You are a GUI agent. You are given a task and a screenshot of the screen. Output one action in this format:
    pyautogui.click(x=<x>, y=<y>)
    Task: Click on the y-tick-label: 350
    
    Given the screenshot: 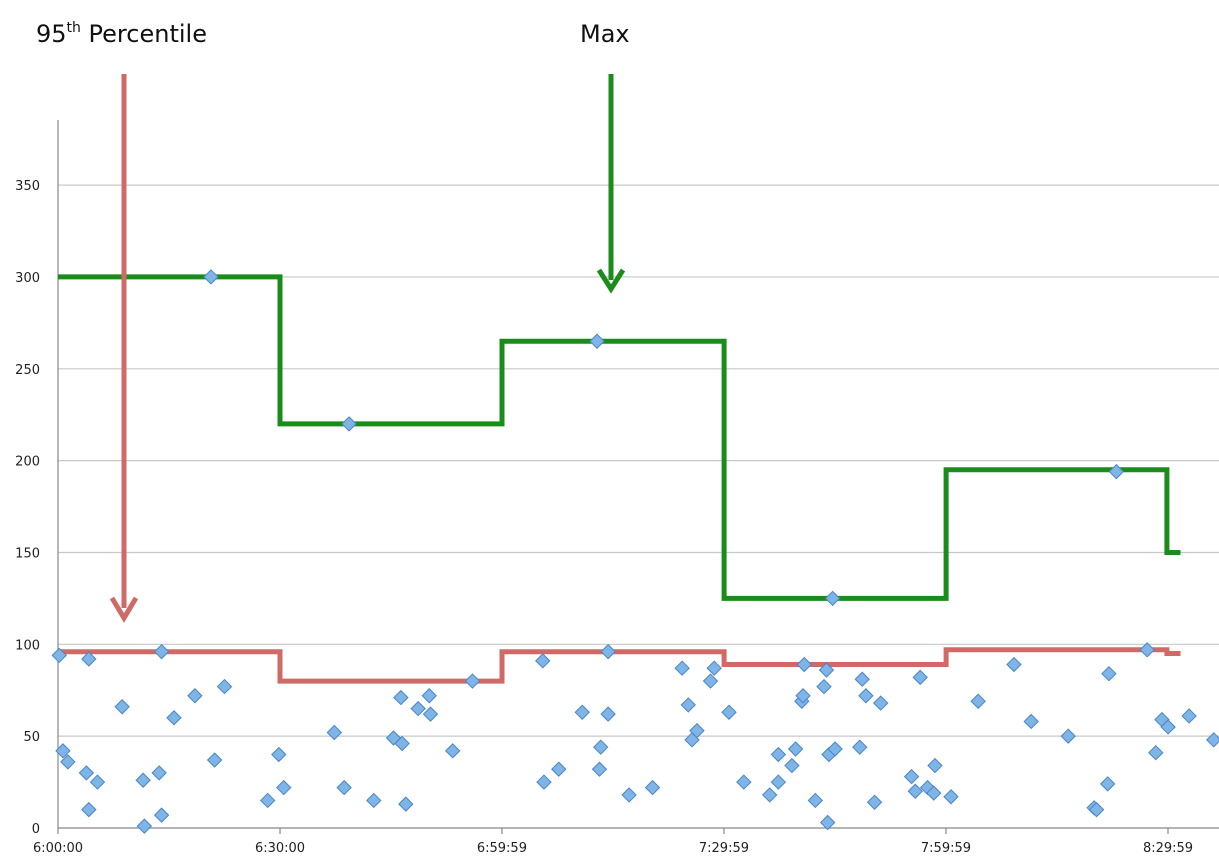 What is the action you would take?
    pyautogui.click(x=27, y=186)
    